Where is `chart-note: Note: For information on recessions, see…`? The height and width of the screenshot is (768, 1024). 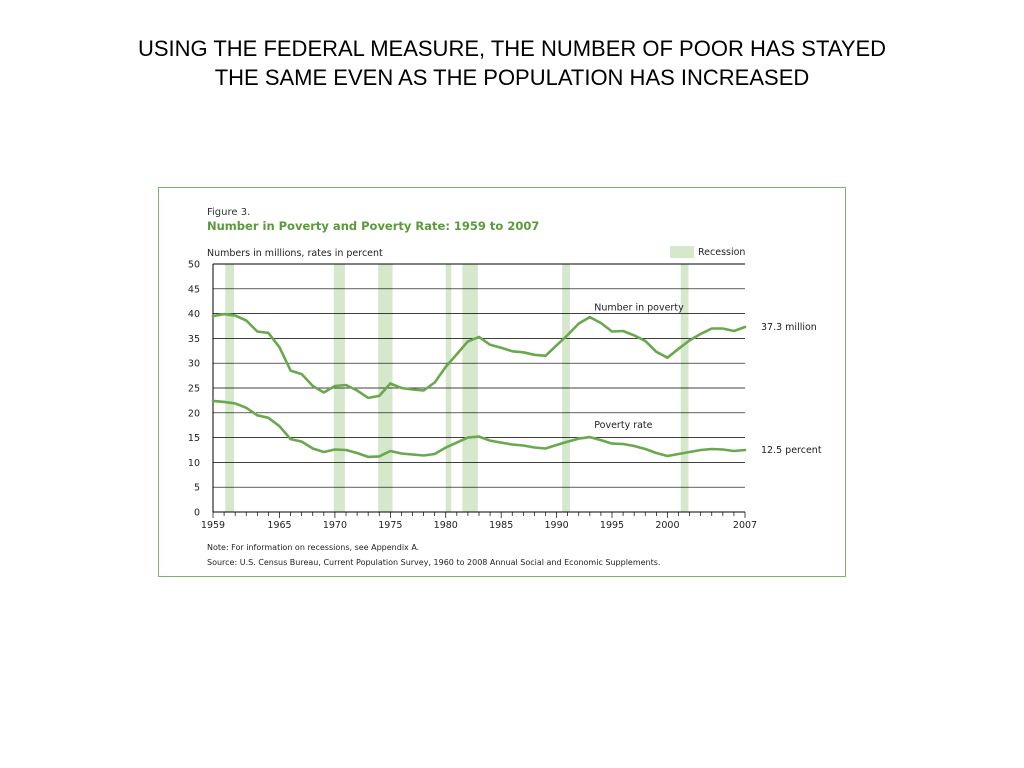
chart-note: Note: For information on recessions, see… is located at coordinates (313, 547).